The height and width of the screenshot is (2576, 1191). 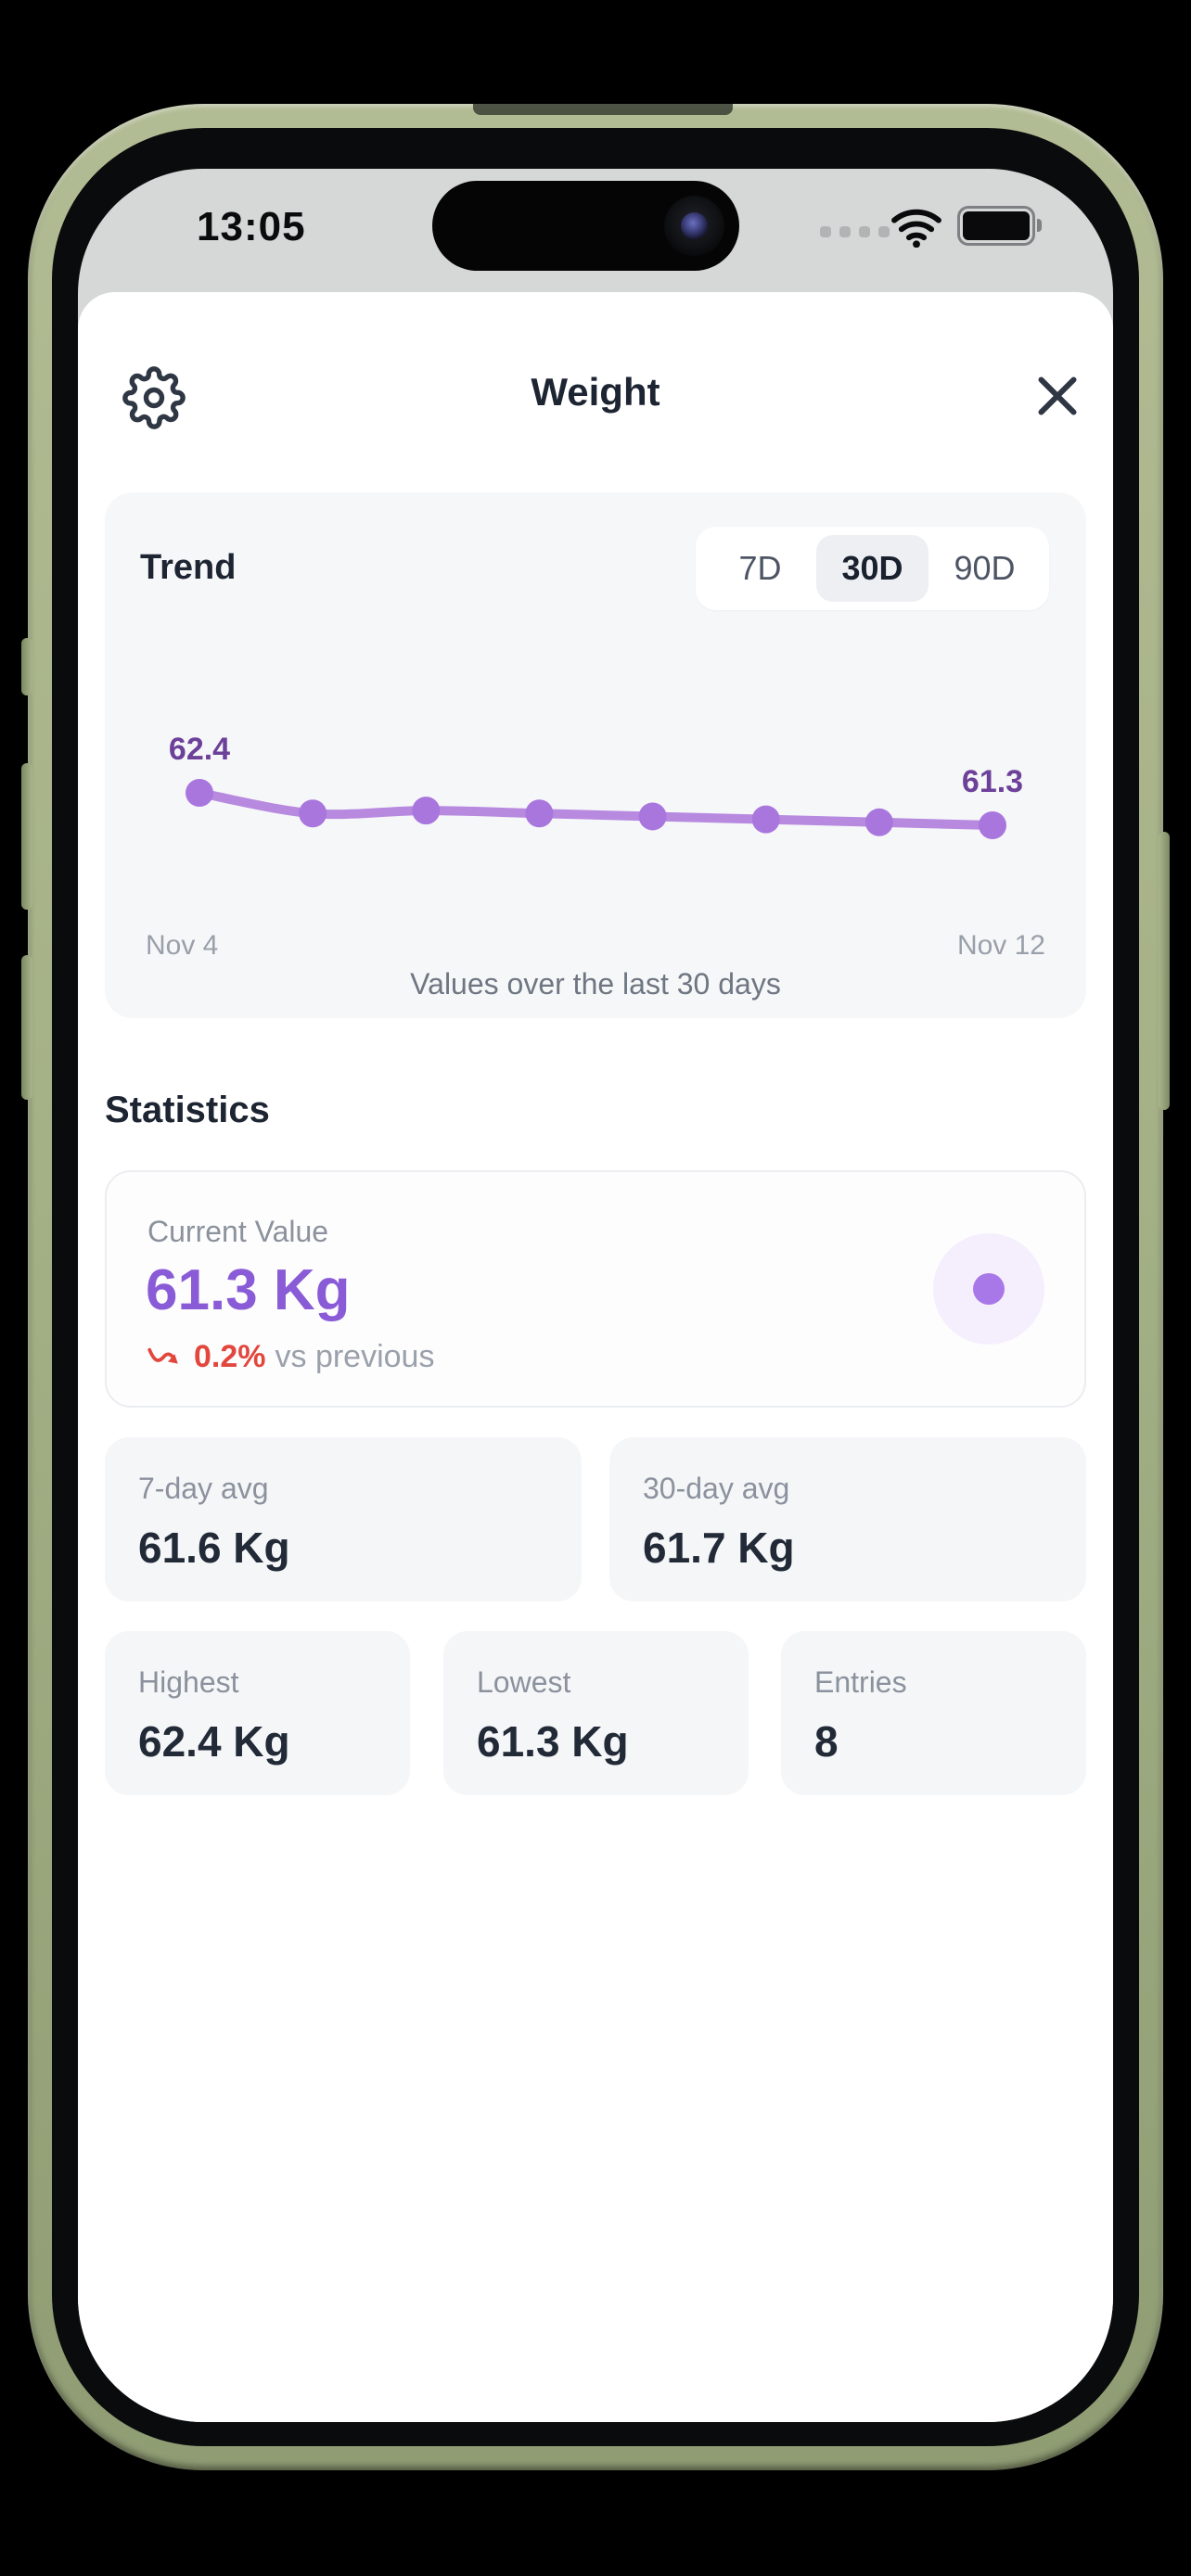 I want to click on front-camera-icon, so click(x=694, y=226).